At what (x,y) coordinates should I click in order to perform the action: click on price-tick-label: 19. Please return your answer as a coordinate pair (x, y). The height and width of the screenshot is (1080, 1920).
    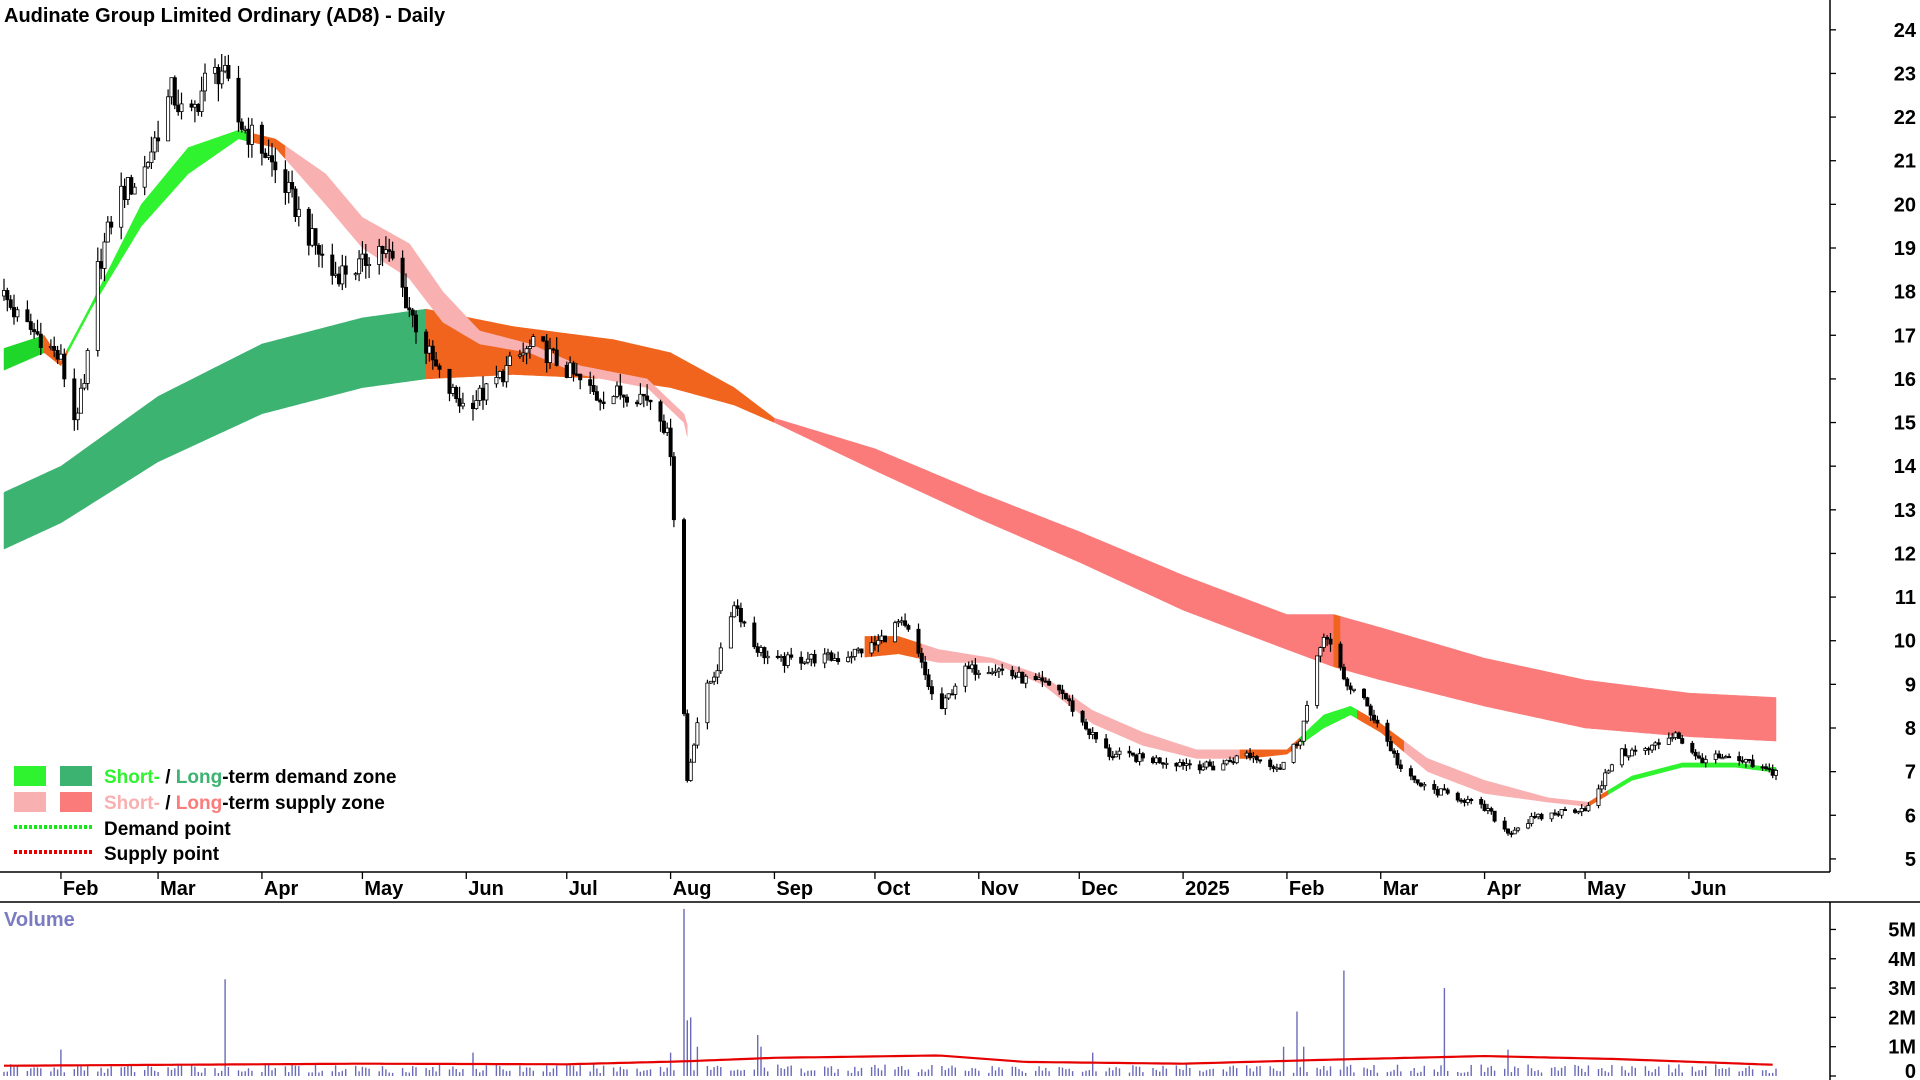
    Looking at the image, I should click on (1905, 249).